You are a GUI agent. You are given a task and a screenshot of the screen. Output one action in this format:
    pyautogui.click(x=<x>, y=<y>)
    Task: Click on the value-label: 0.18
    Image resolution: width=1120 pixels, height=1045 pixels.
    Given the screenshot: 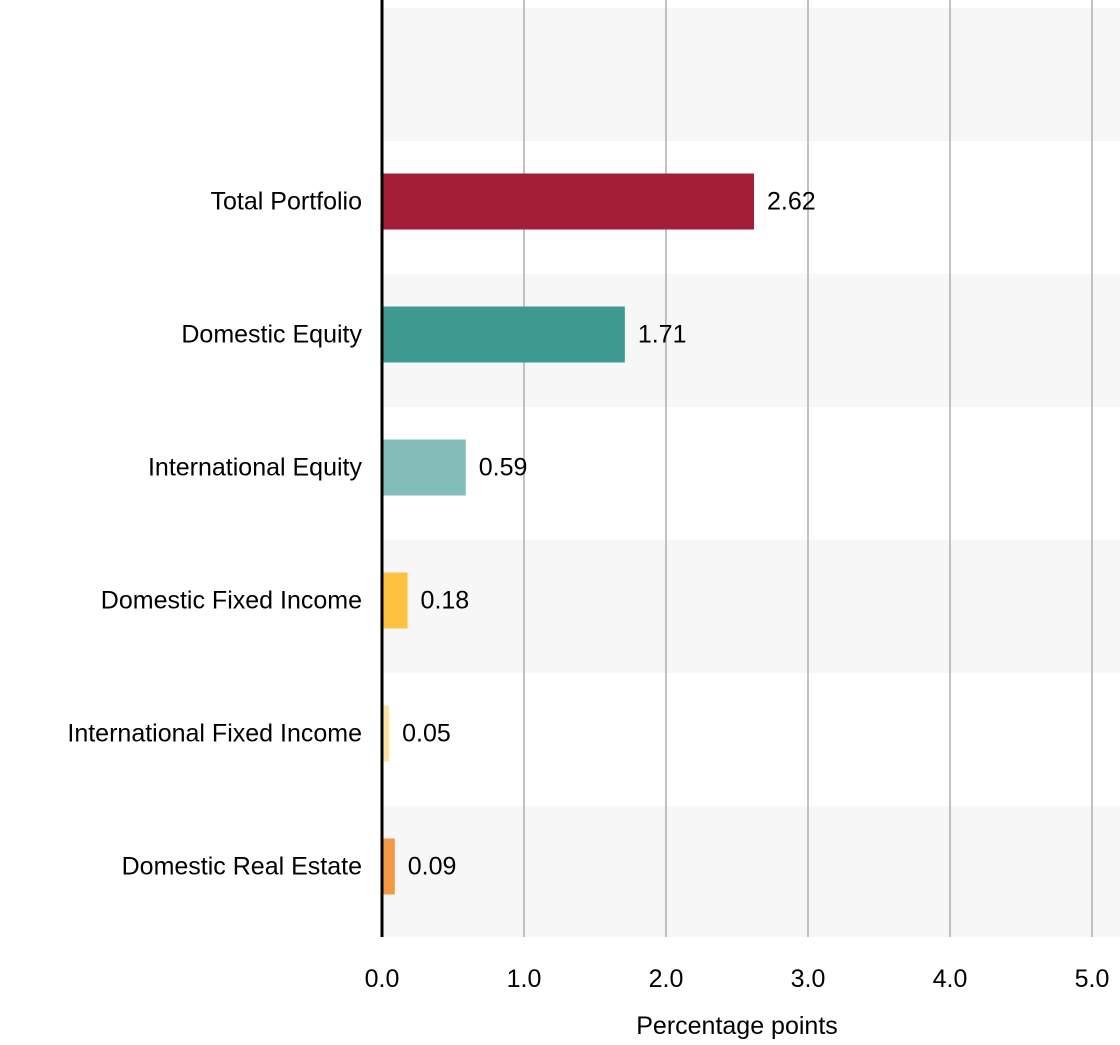 What is the action you would take?
    pyautogui.click(x=445, y=601)
    